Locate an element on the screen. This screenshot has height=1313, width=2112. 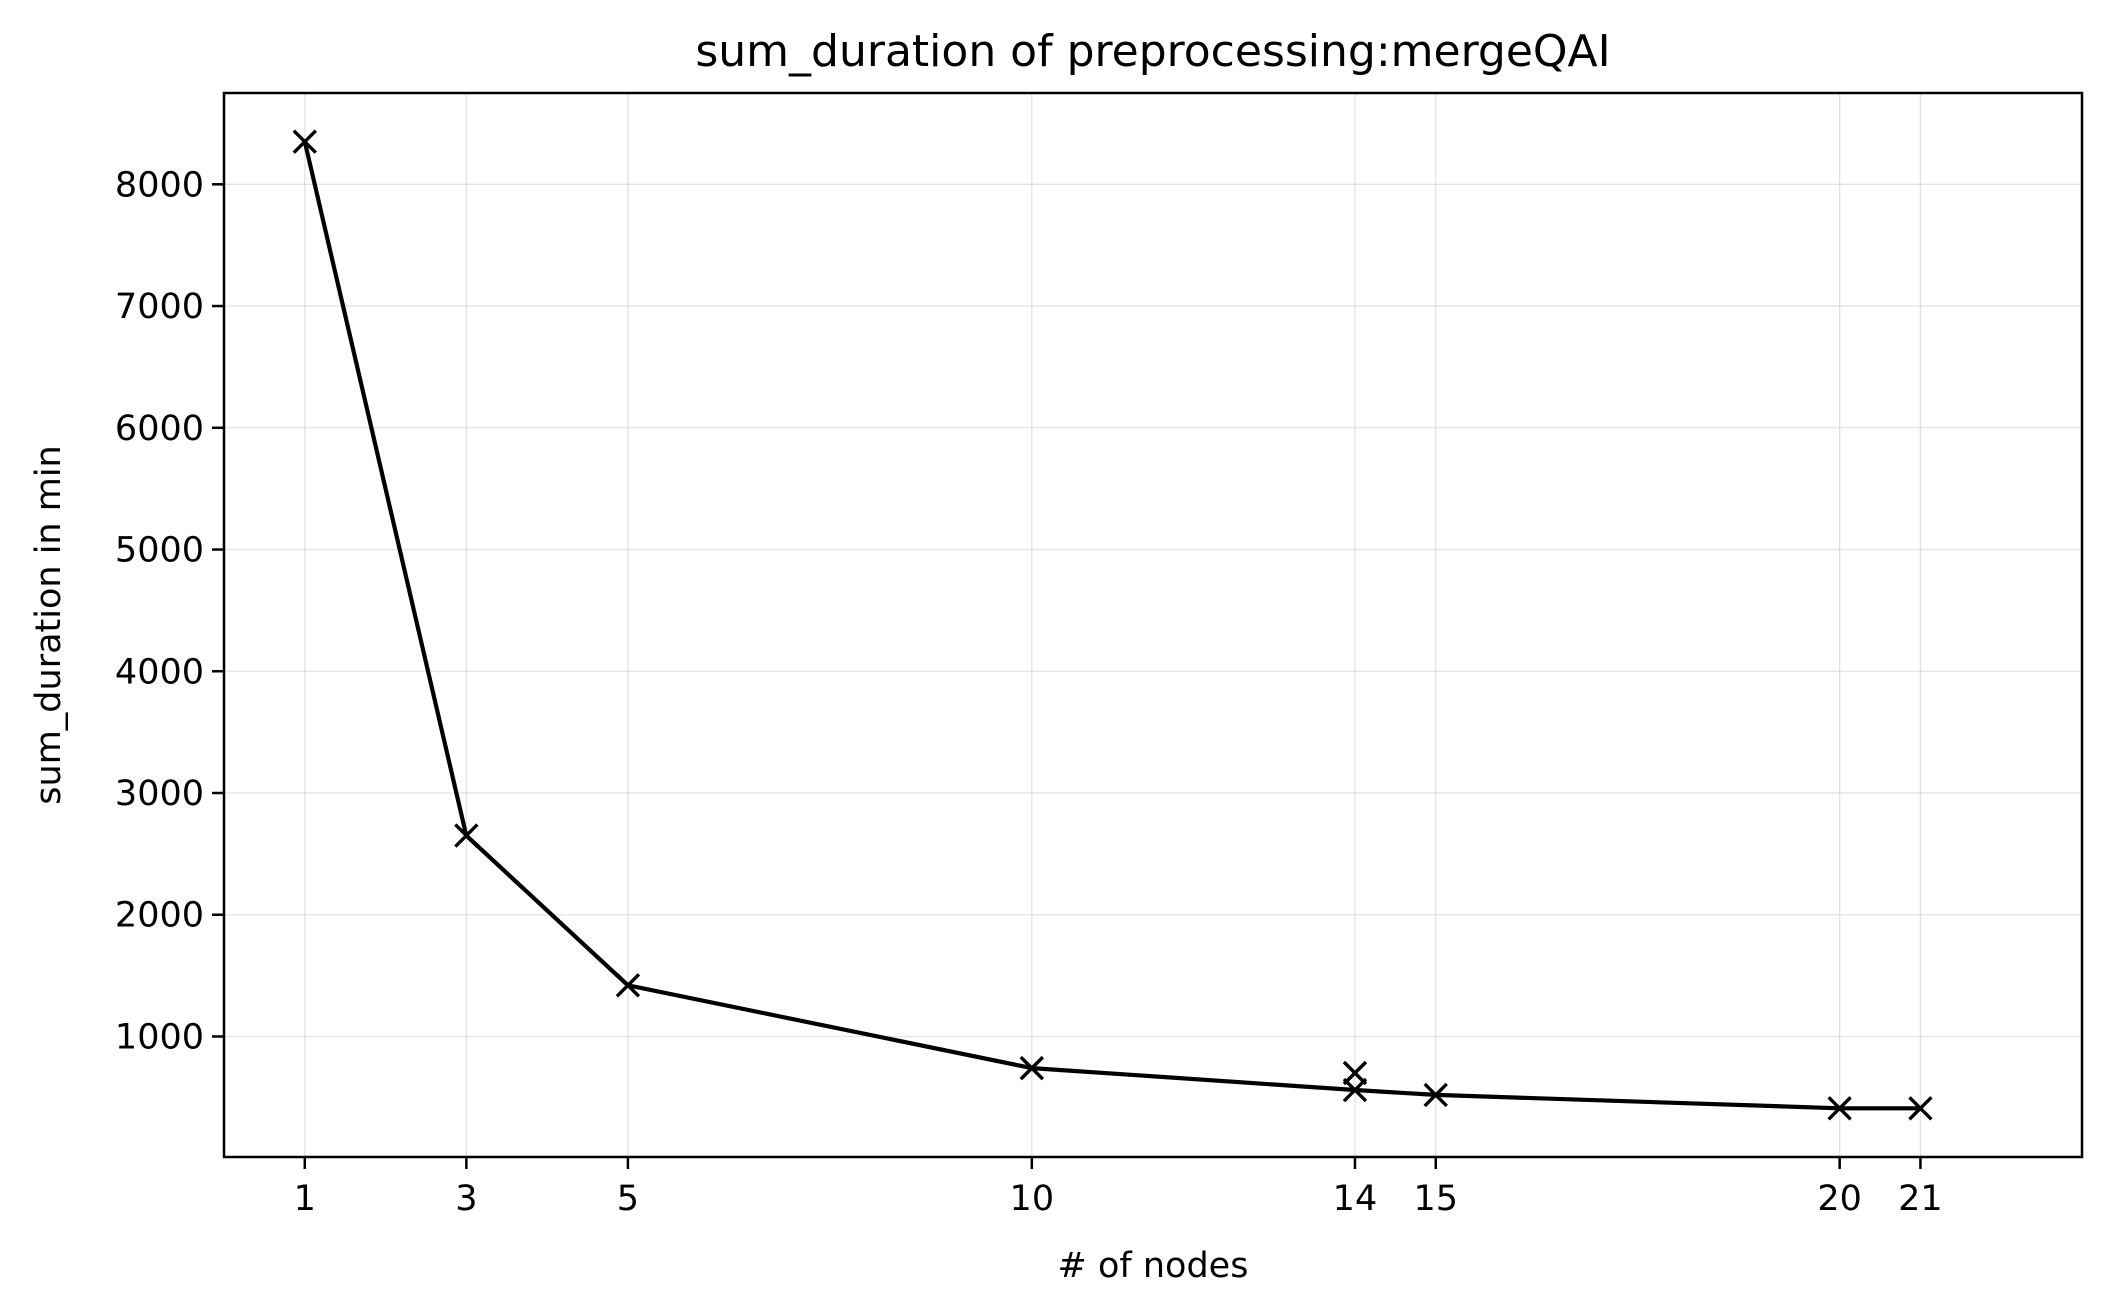
x-tick-label: 20 is located at coordinates (1839, 1199).